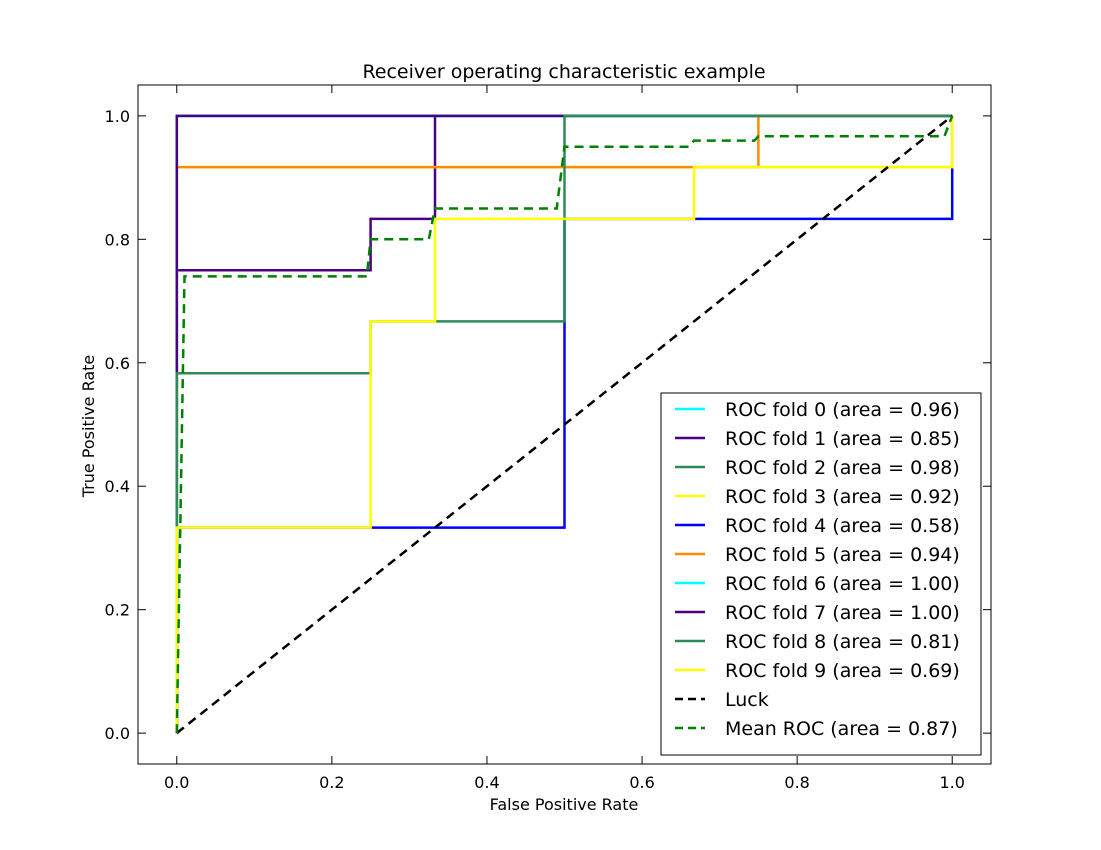 The width and height of the screenshot is (1101, 850). What do you see at coordinates (117, 363) in the screenshot?
I see `y-tick-label-3: 0.6` at bounding box center [117, 363].